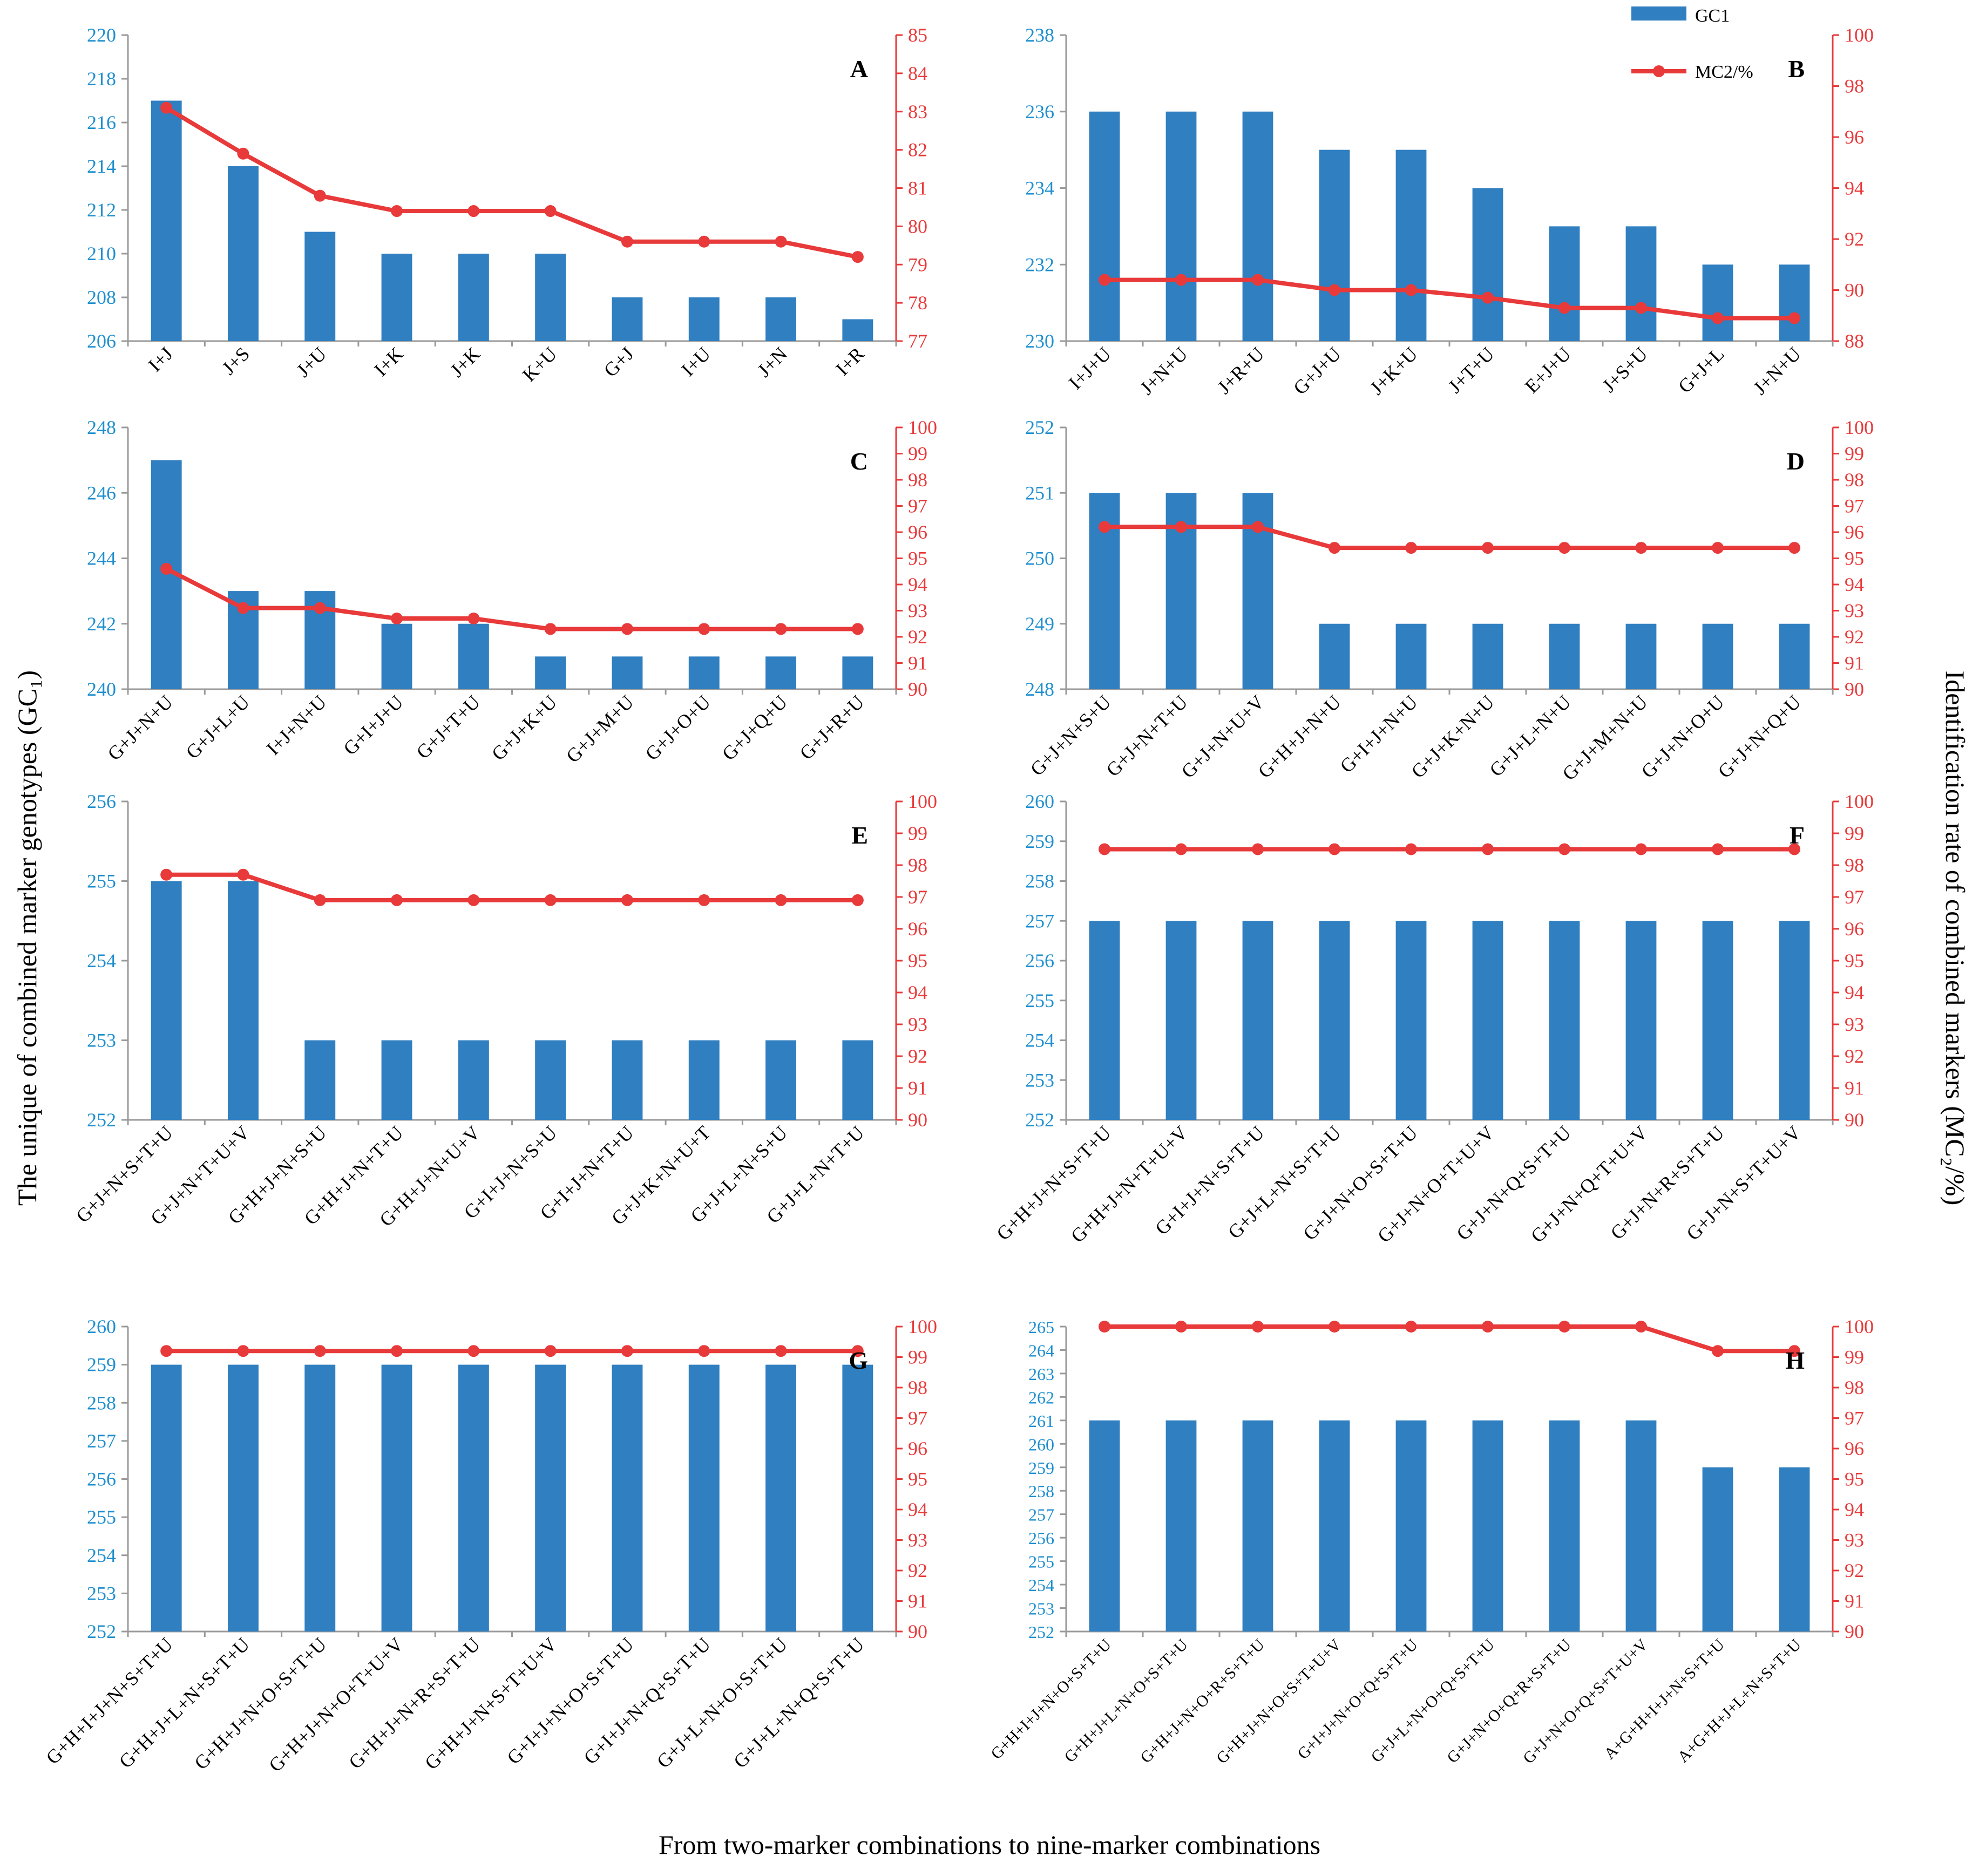 The height and width of the screenshot is (1876, 1979). What do you see at coordinates (512, 599) in the screenshot?
I see `line-mc2` at bounding box center [512, 599].